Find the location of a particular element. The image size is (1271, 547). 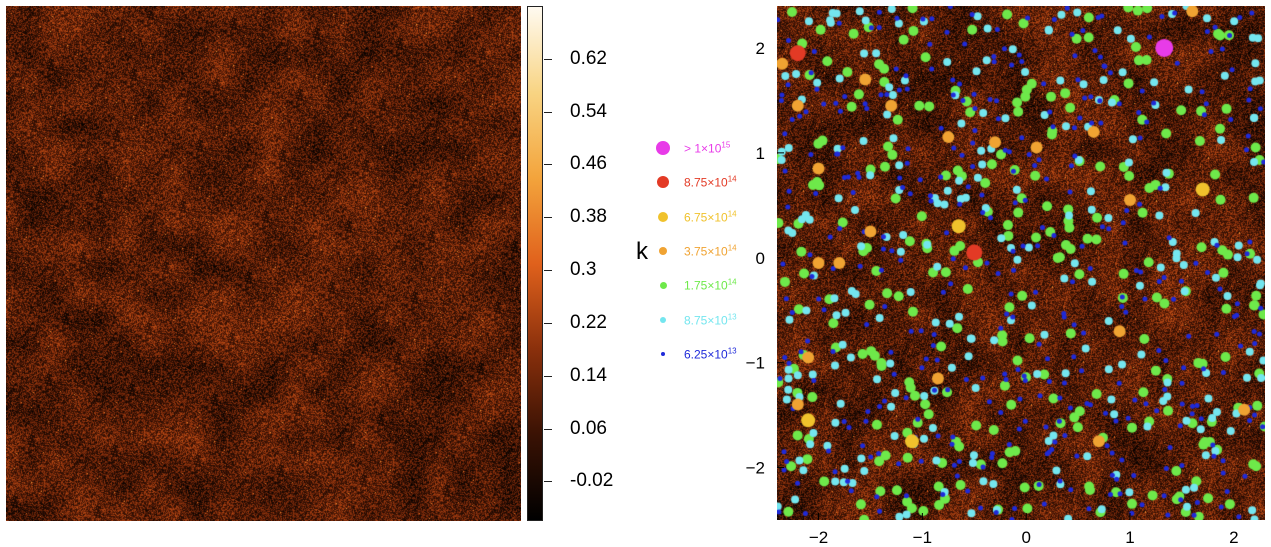

legend-label-base: 3.75×10 is located at coordinates (706, 251).